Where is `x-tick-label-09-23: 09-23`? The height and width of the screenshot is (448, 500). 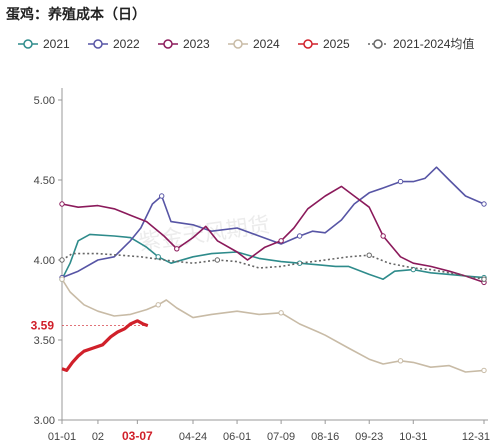 x-tick-label-09-23: 09-23 is located at coordinates (369, 437).